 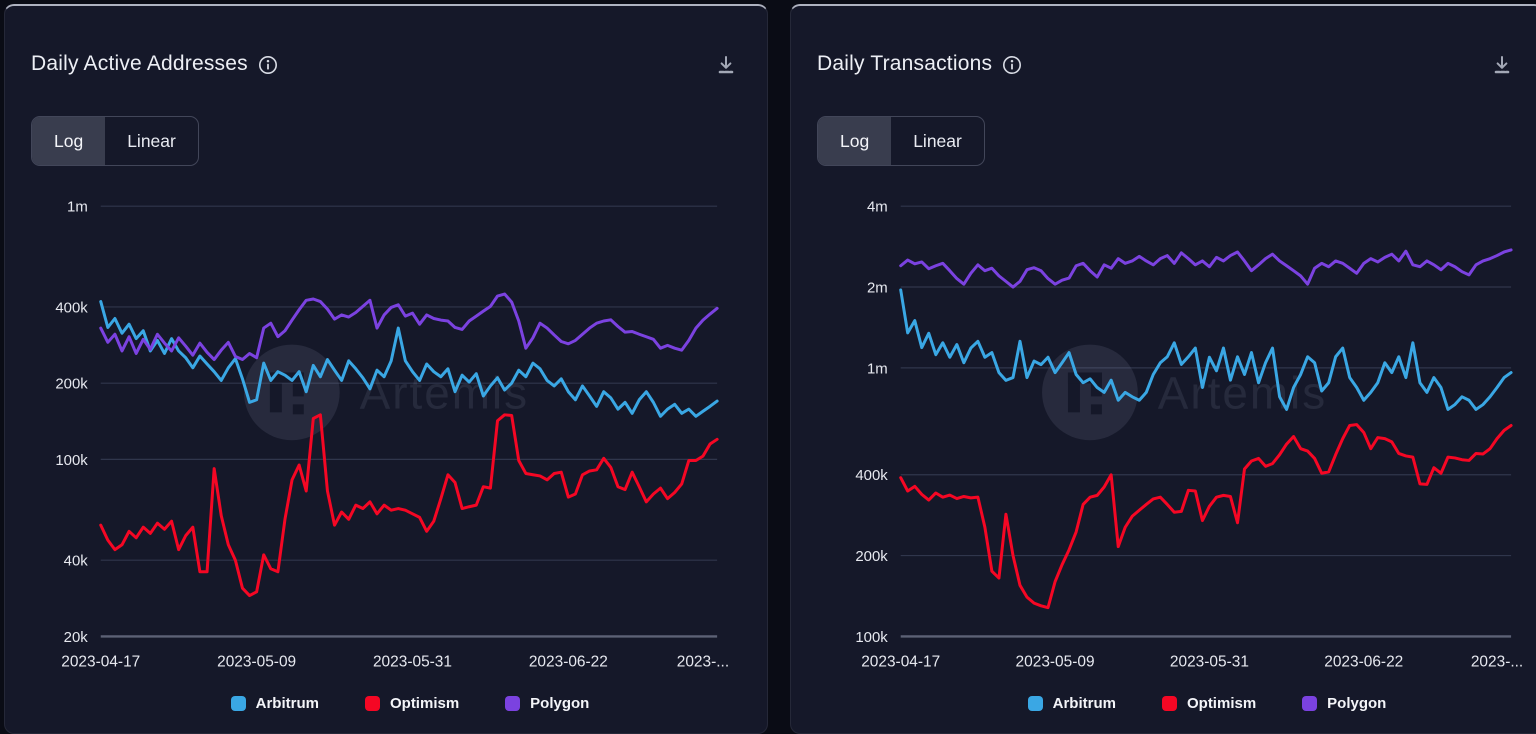 I want to click on svg-text: 20k, so click(x=76, y=637).